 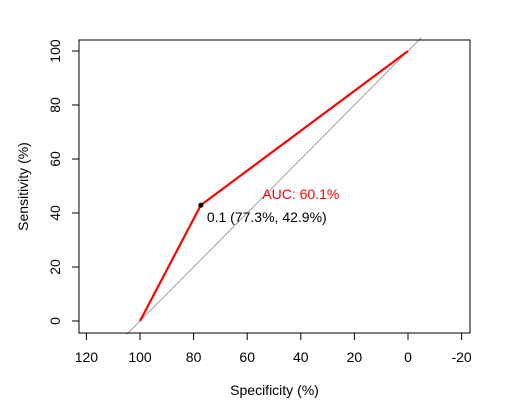 I want to click on x-axis: 120 100 80 60 40 20 0 -20, so click(x=273, y=348).